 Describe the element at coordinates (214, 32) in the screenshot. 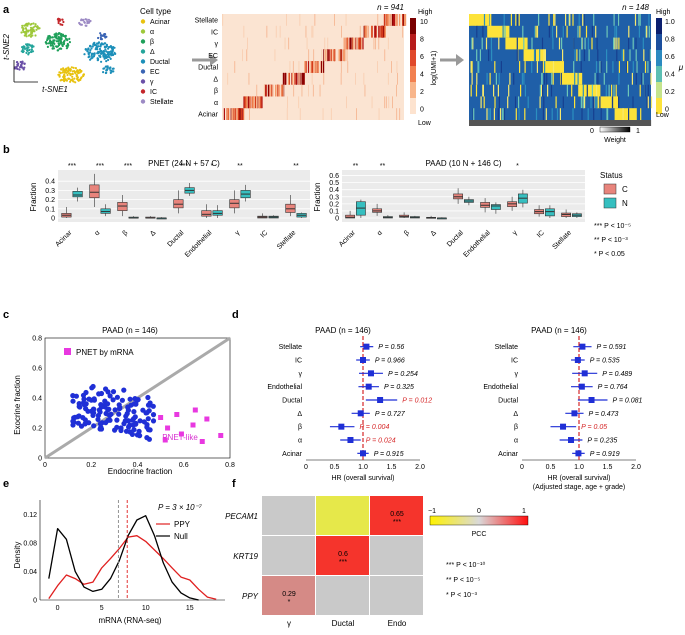

I see `expression-row-label: IC` at that location.